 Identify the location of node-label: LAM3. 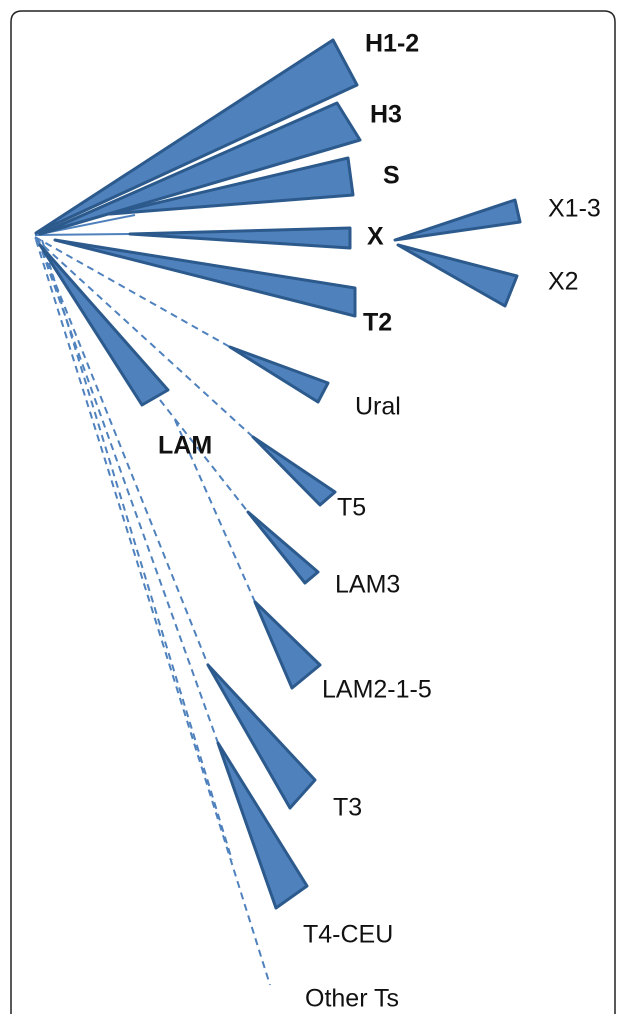
(367, 585).